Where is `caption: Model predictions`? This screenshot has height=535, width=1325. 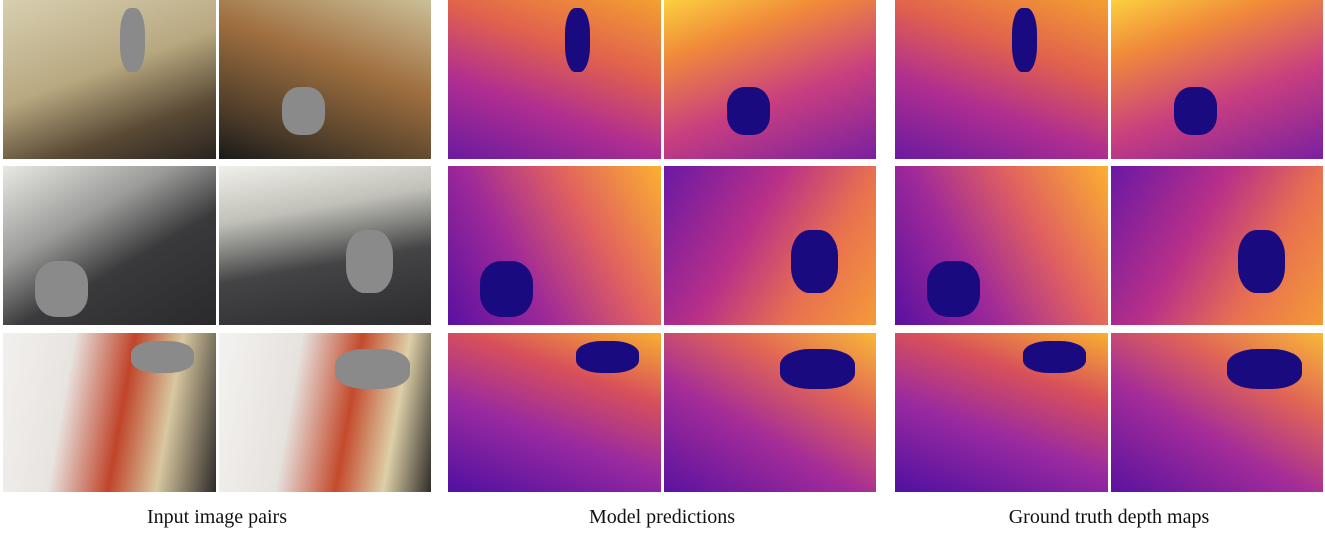
caption: Model predictions is located at coordinates (662, 517).